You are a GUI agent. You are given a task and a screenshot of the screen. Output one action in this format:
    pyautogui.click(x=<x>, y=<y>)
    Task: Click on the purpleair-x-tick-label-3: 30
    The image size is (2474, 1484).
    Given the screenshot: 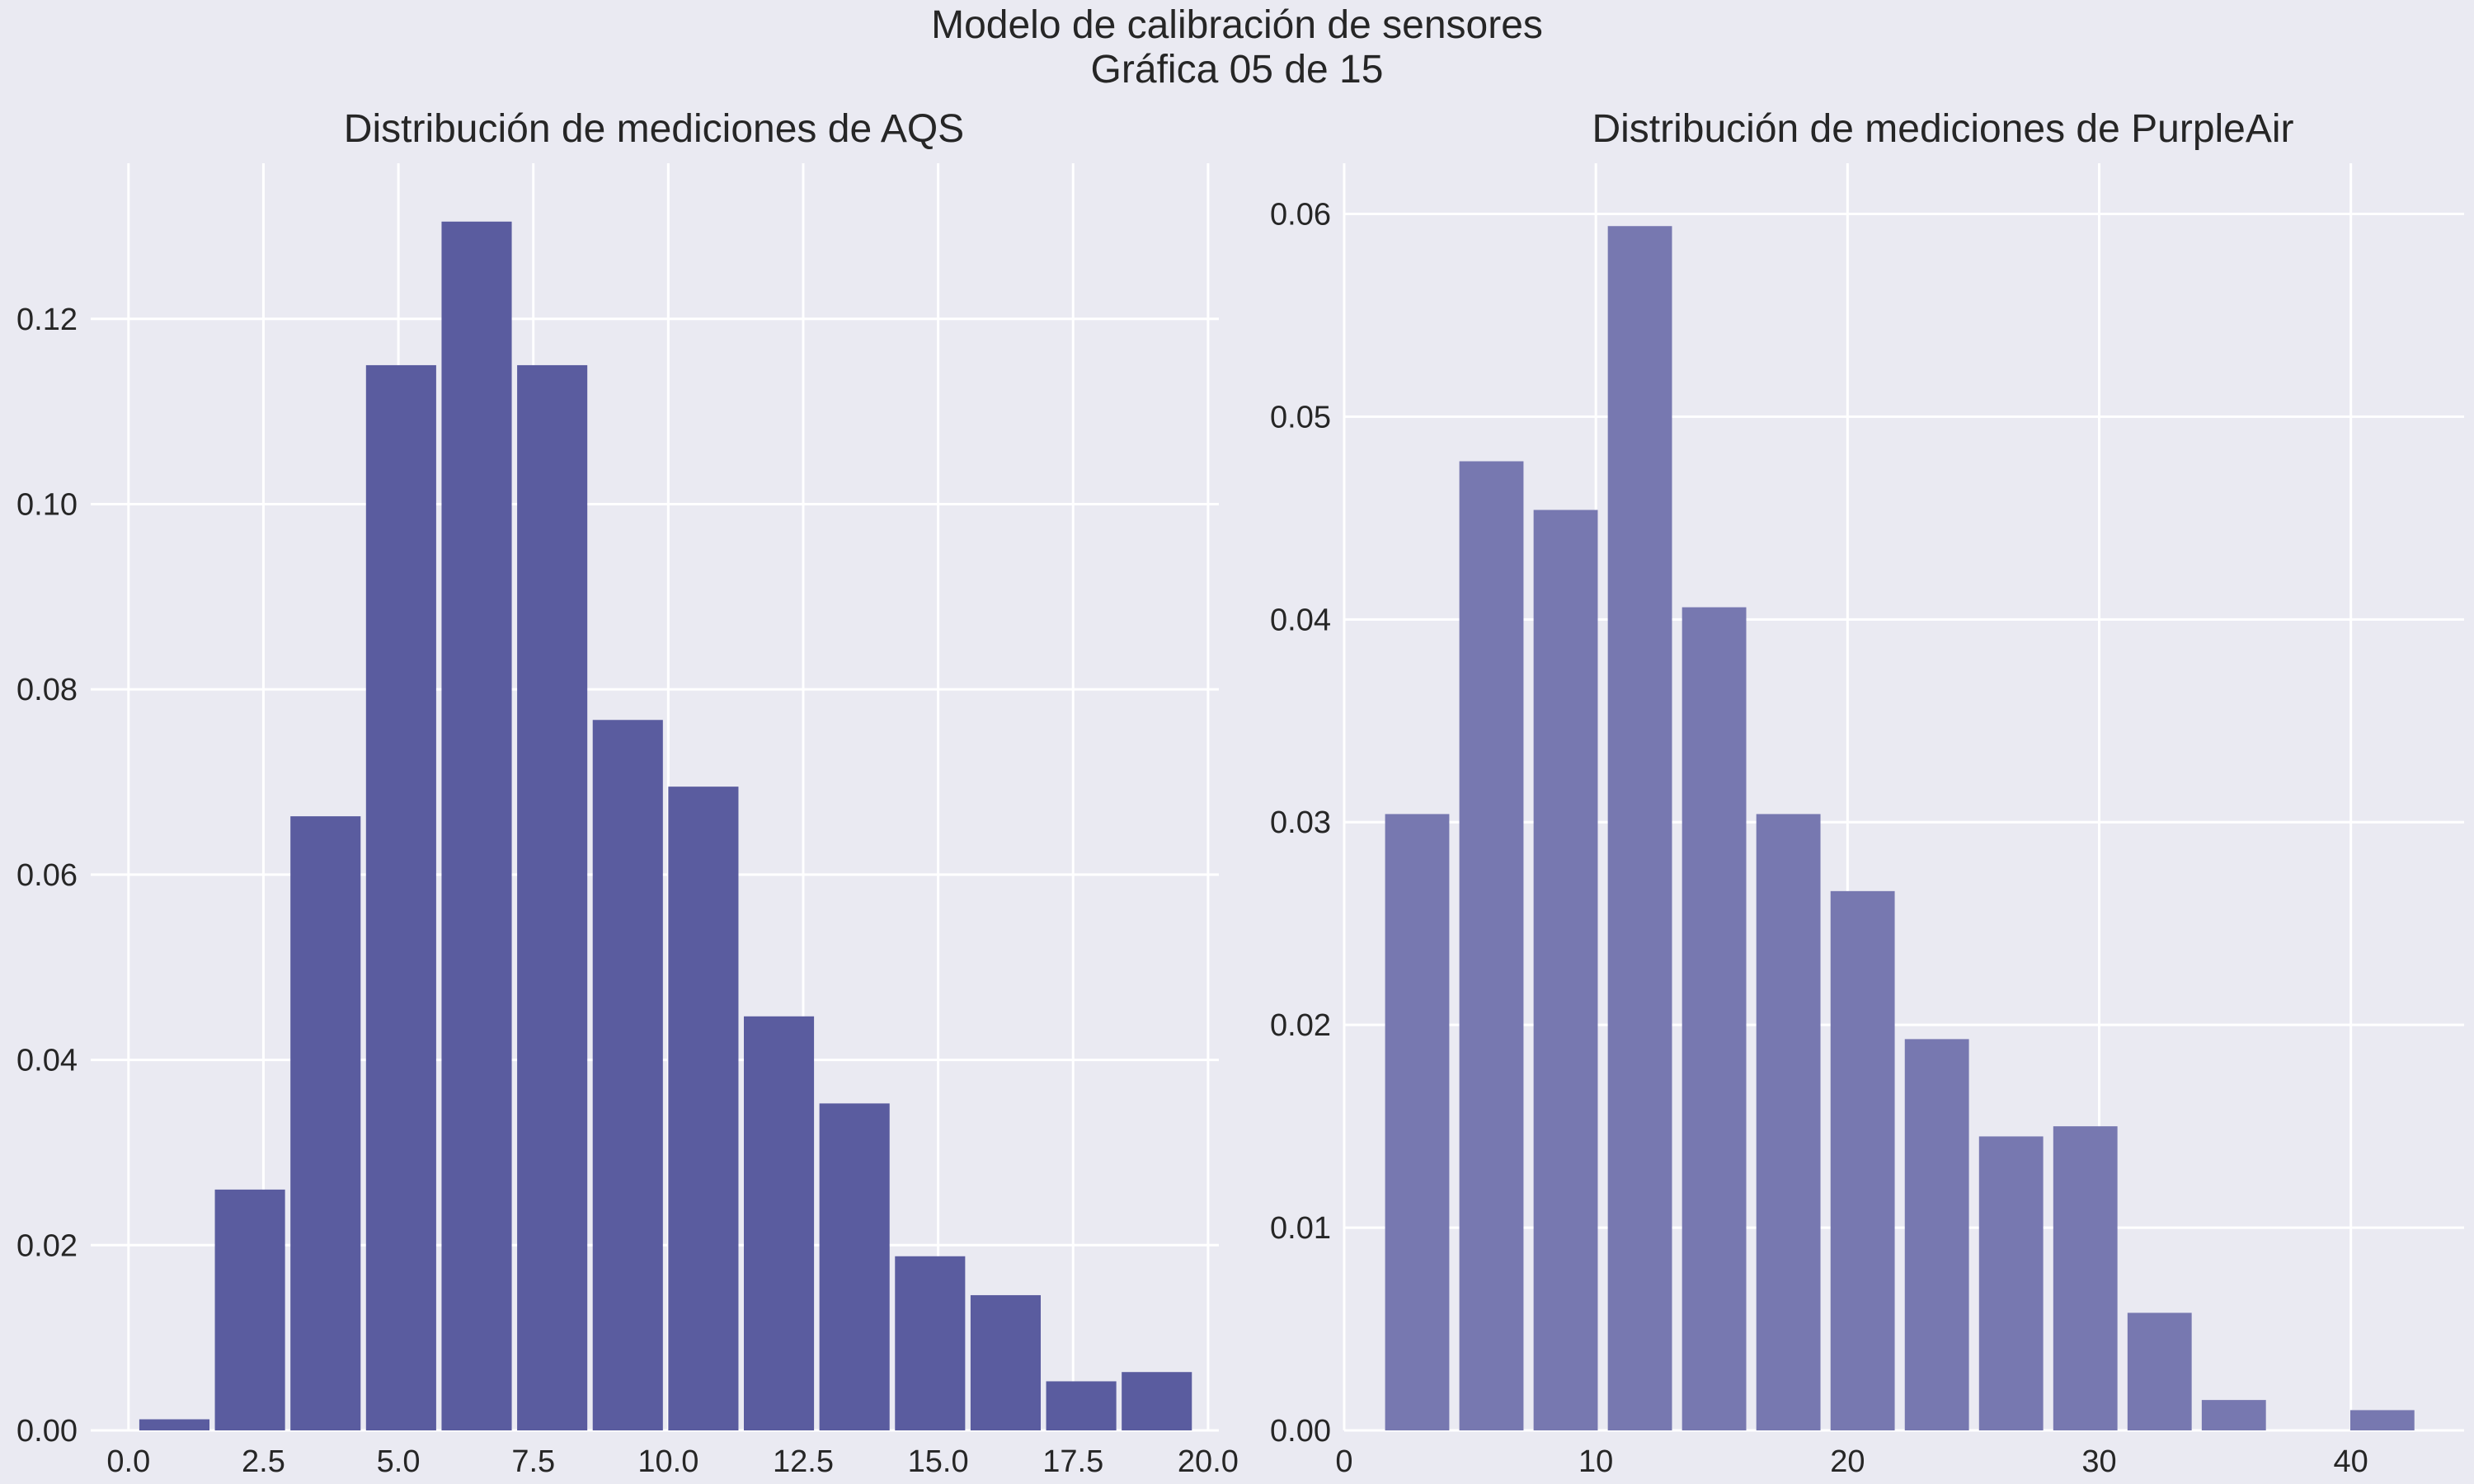 What is the action you would take?
    pyautogui.click(x=2098, y=1461)
    